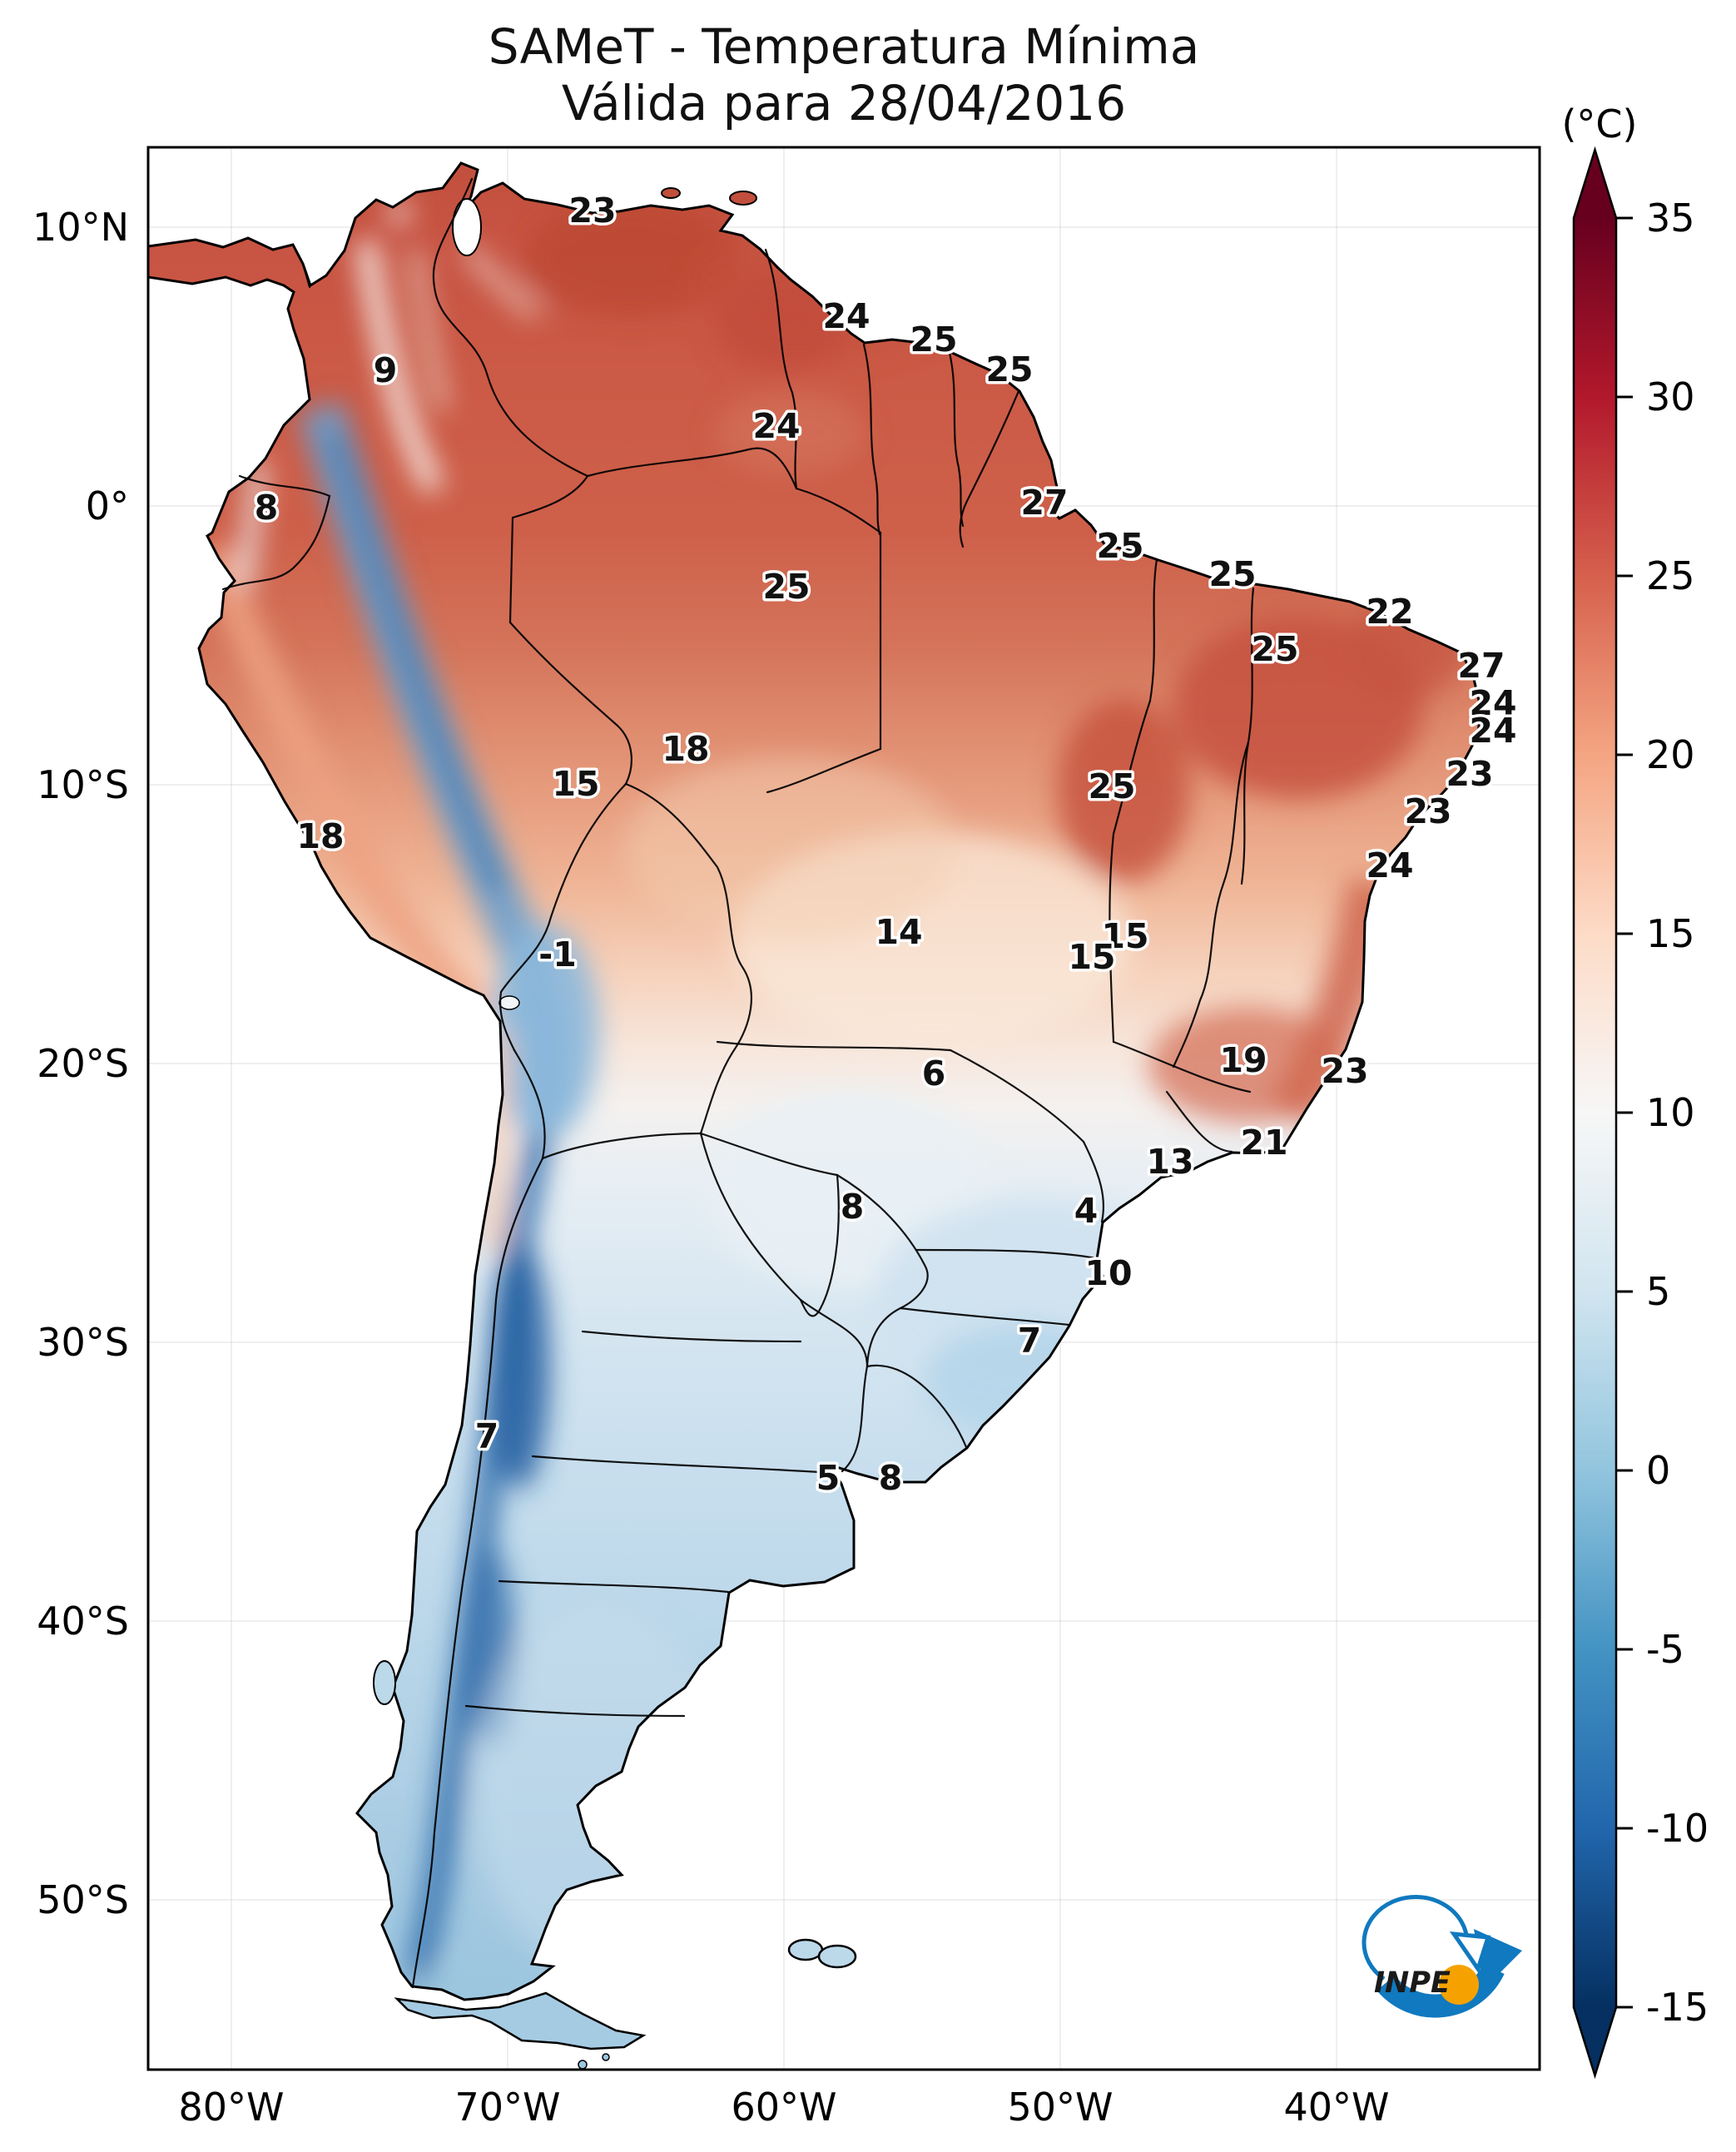 The image size is (1736, 2152). What do you see at coordinates (83, 1899) in the screenshot?
I see `lat-tick-label: 50°S` at bounding box center [83, 1899].